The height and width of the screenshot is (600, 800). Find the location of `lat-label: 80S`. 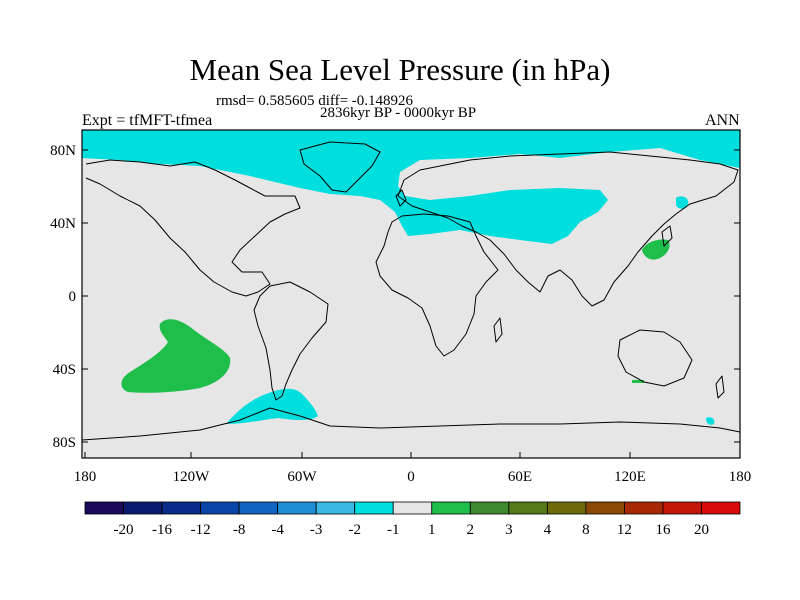

lat-label: 80S is located at coordinates (64, 443).